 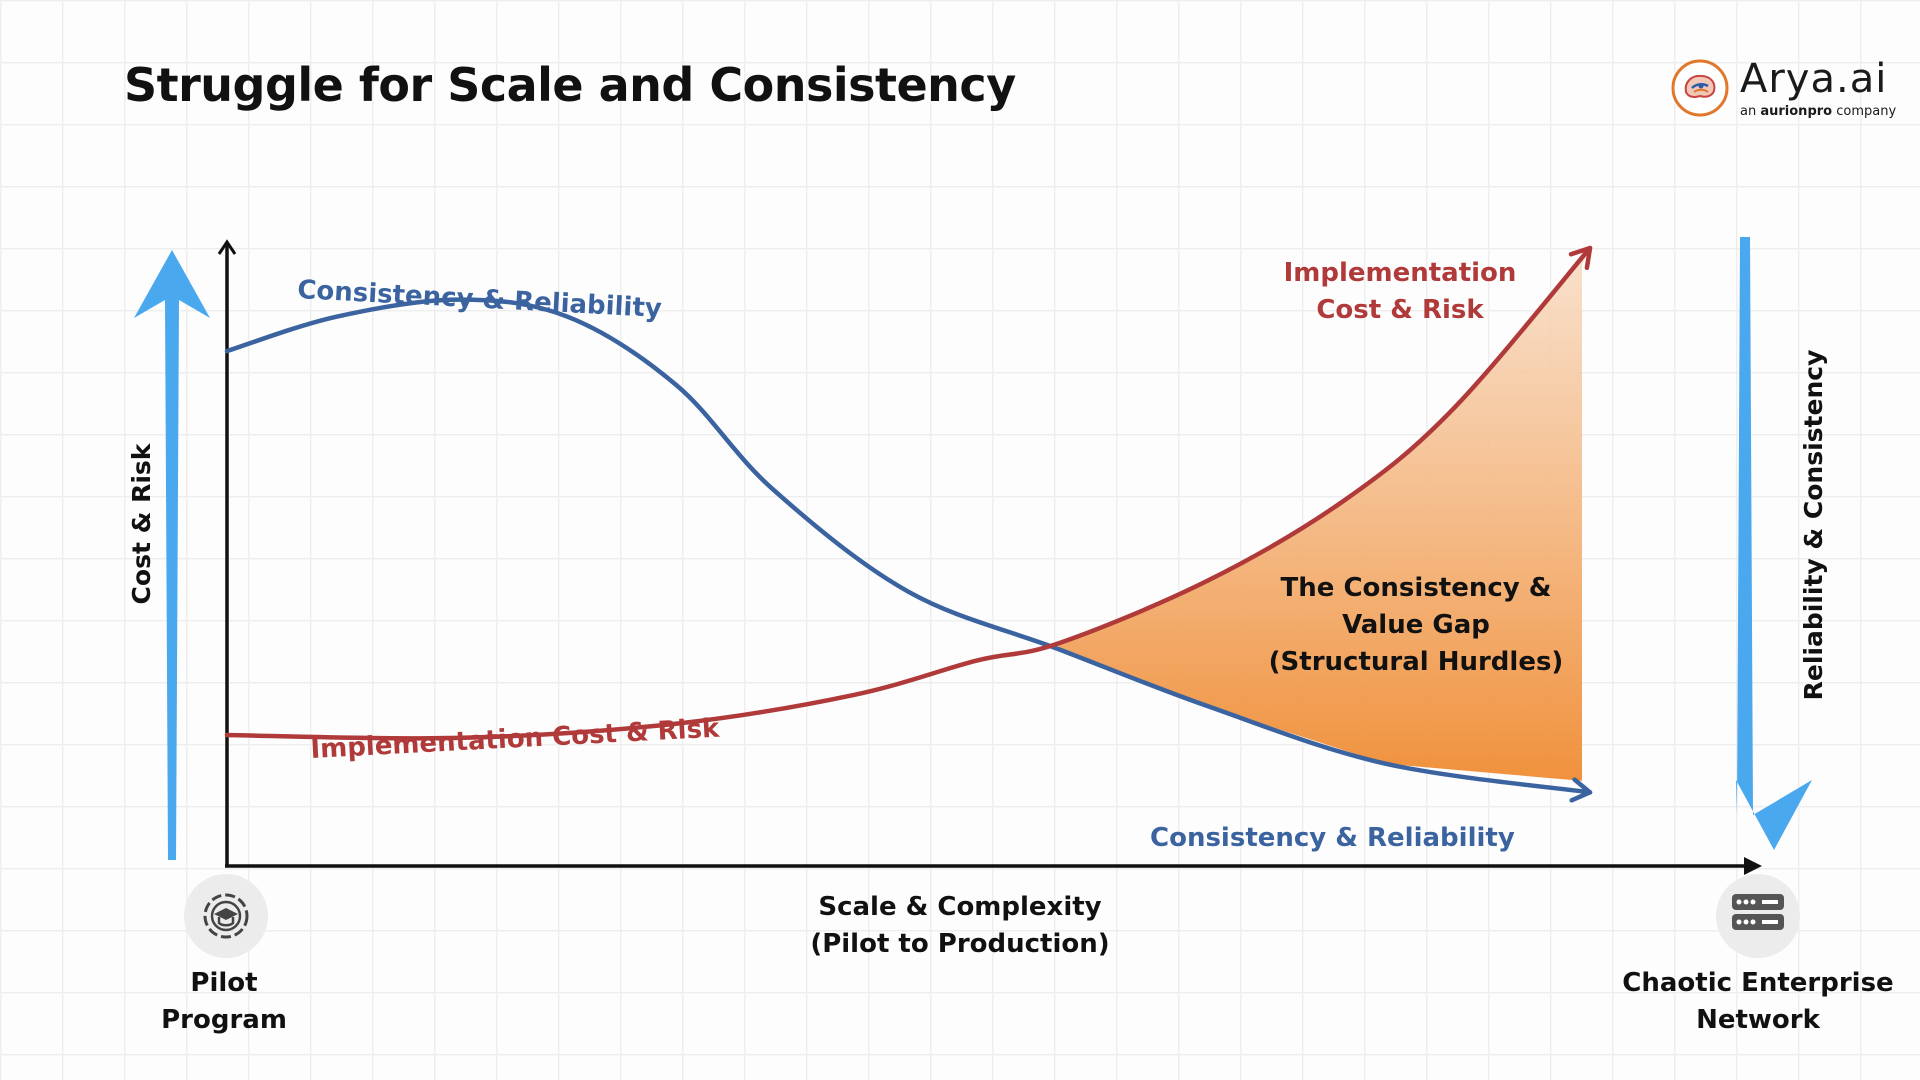 What do you see at coordinates (1818, 111) in the screenshot?
I see `logo-subtitle: an aurionpro company` at bounding box center [1818, 111].